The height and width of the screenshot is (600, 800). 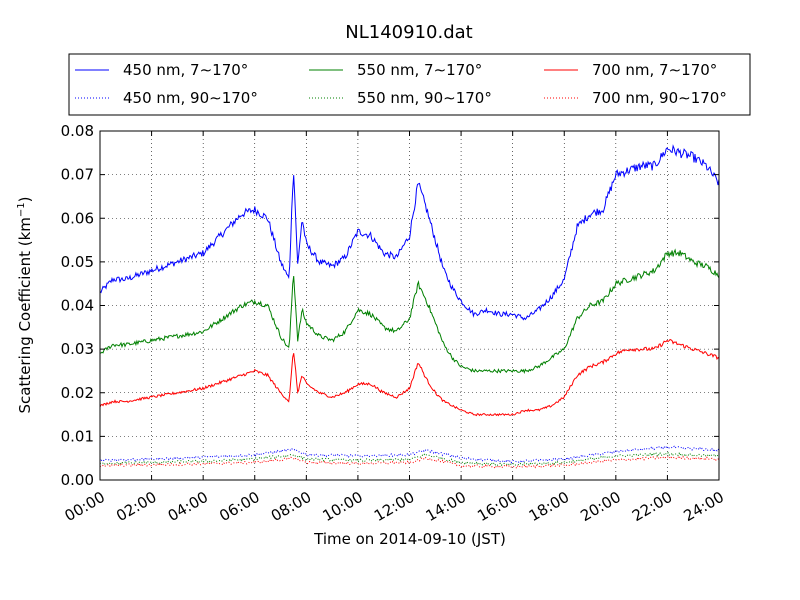 I want to click on y-tick-label: 0.07, so click(x=77, y=175).